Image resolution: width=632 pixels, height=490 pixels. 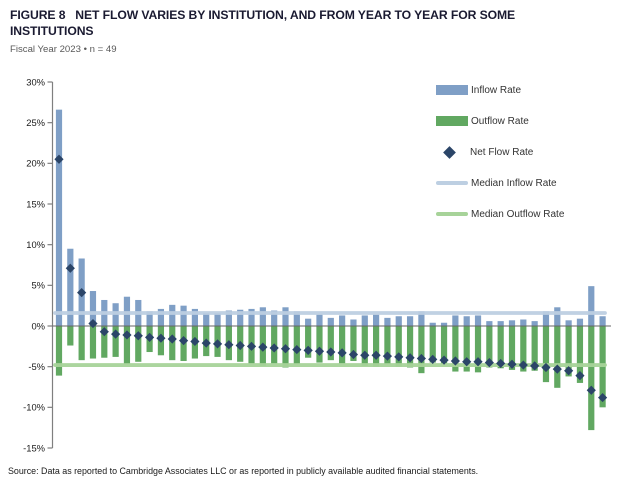 What do you see at coordinates (35, 122) in the screenshot?
I see `y-tick-label: 25%` at bounding box center [35, 122].